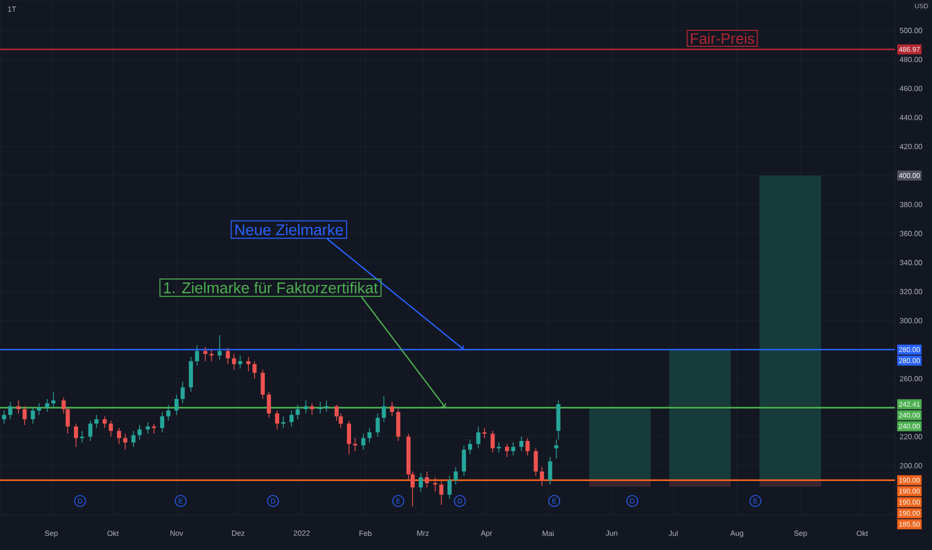 This screenshot has height=550, width=932. I want to click on ref-line-label: Fair-Preis, so click(722, 38).